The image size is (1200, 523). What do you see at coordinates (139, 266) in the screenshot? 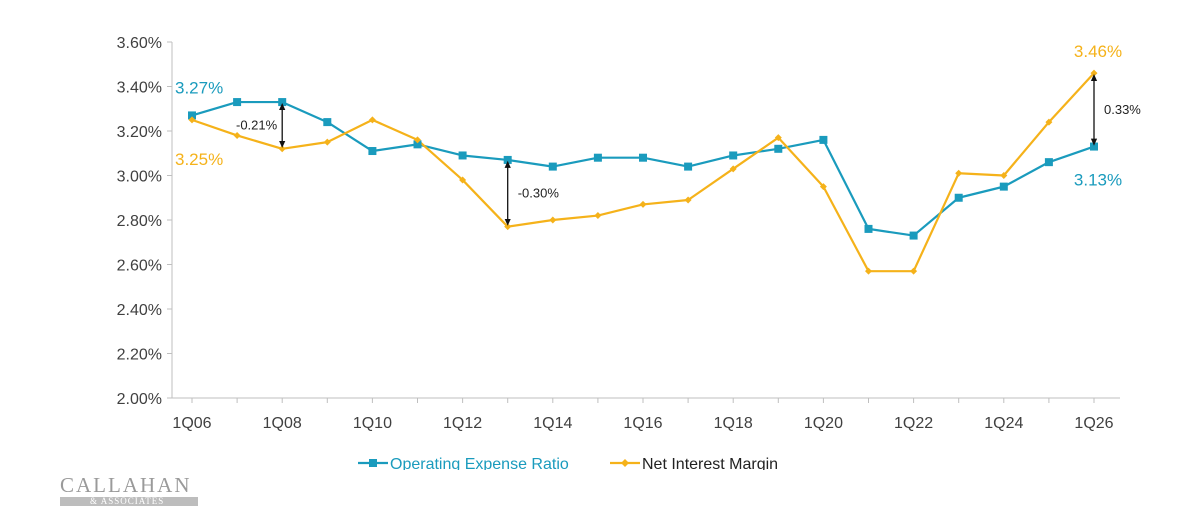
I see `y-tick-label: 2.60%` at bounding box center [139, 266].